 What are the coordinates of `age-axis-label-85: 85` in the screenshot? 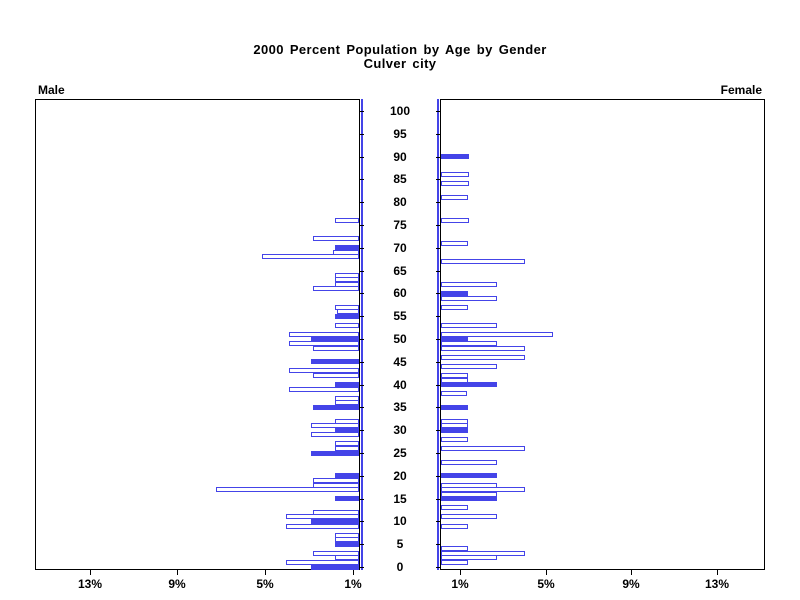 It's located at (400, 179).